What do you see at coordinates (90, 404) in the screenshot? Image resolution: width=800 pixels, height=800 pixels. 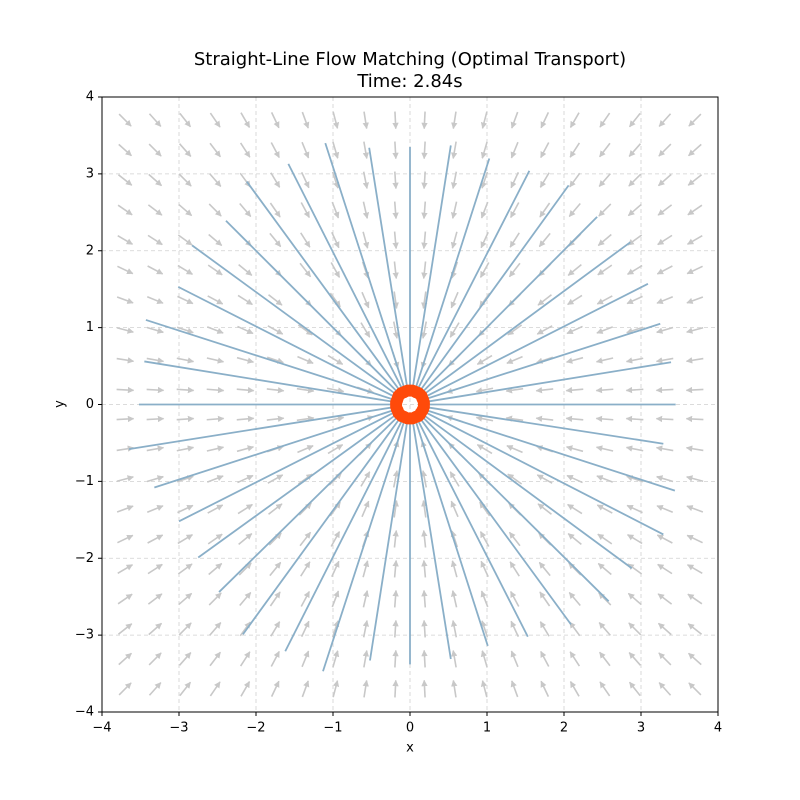 I see `y-tick-label: 0` at bounding box center [90, 404].